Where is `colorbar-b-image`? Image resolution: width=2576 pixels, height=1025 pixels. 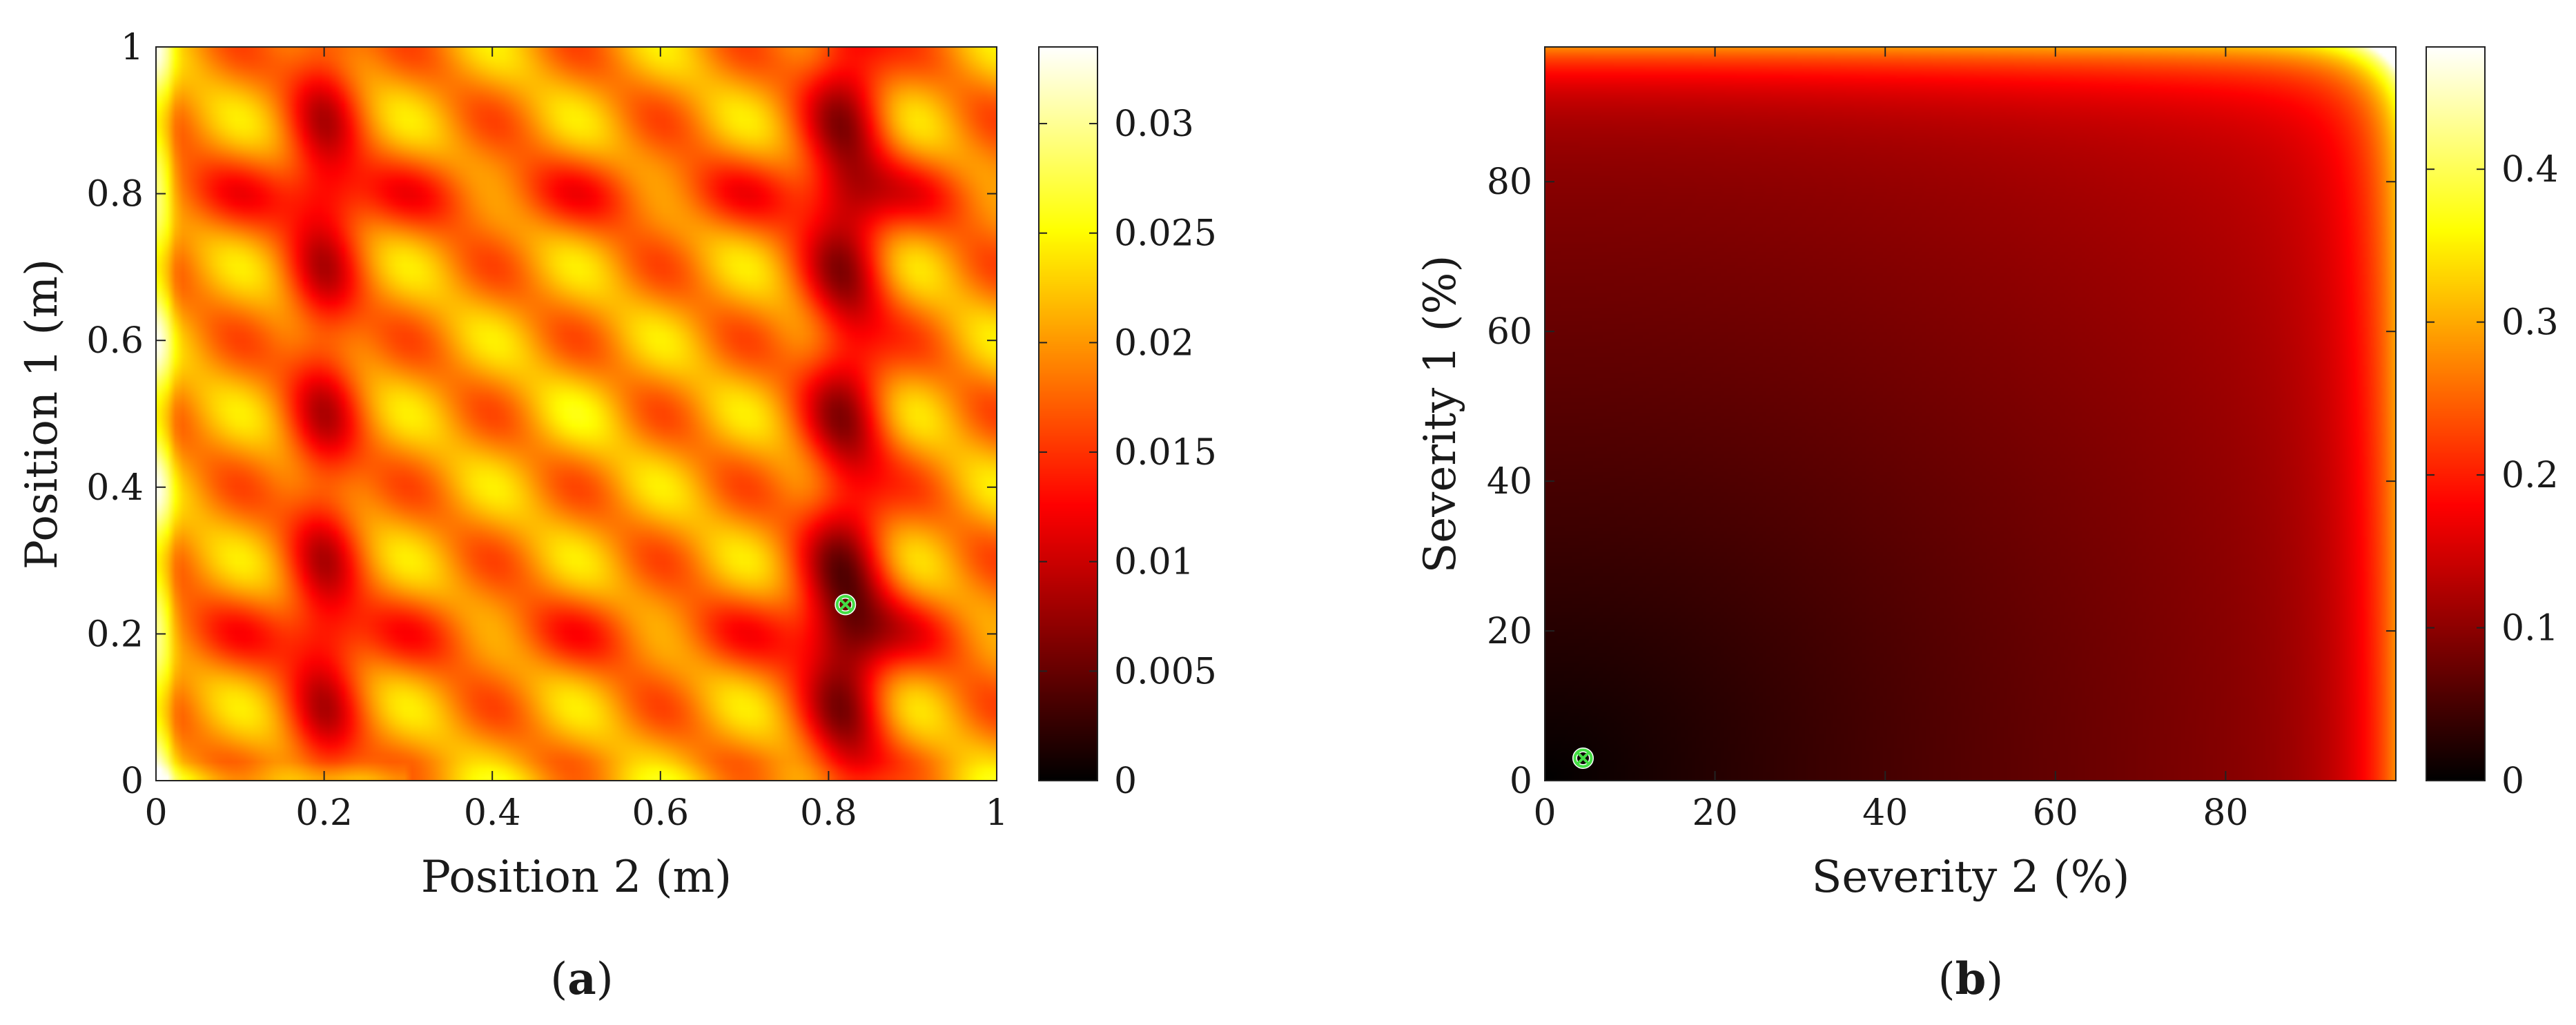
colorbar-b-image is located at coordinates (2455, 414).